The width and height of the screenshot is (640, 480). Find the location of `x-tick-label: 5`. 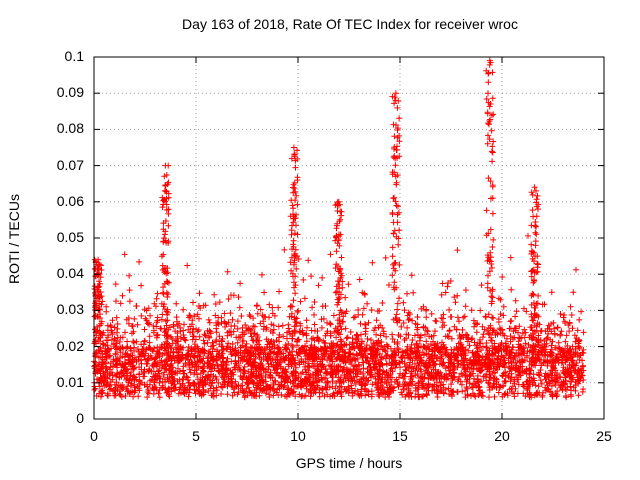

x-tick-label: 5 is located at coordinates (196, 436).